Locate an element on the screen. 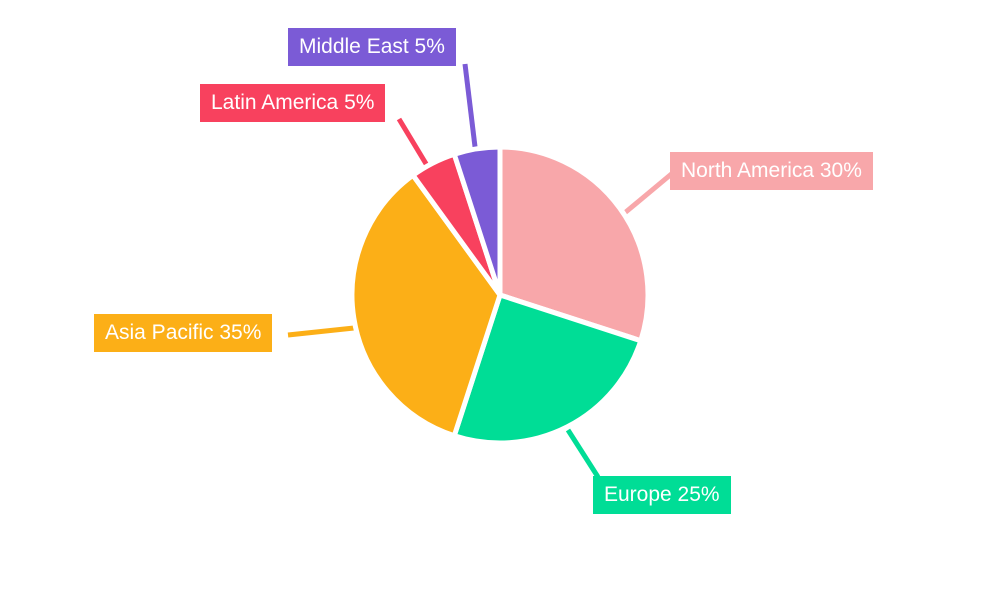 The image size is (1000, 600). pie-label-text-north-america: North America 30% is located at coordinates (771, 170).